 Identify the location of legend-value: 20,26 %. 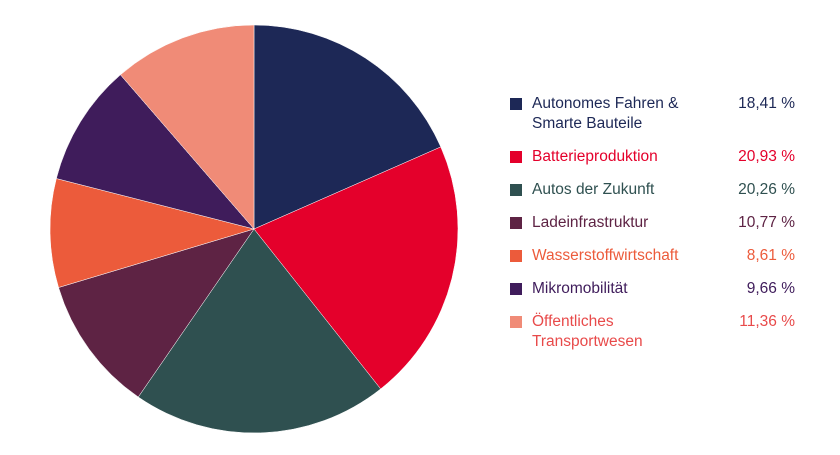
(766, 189).